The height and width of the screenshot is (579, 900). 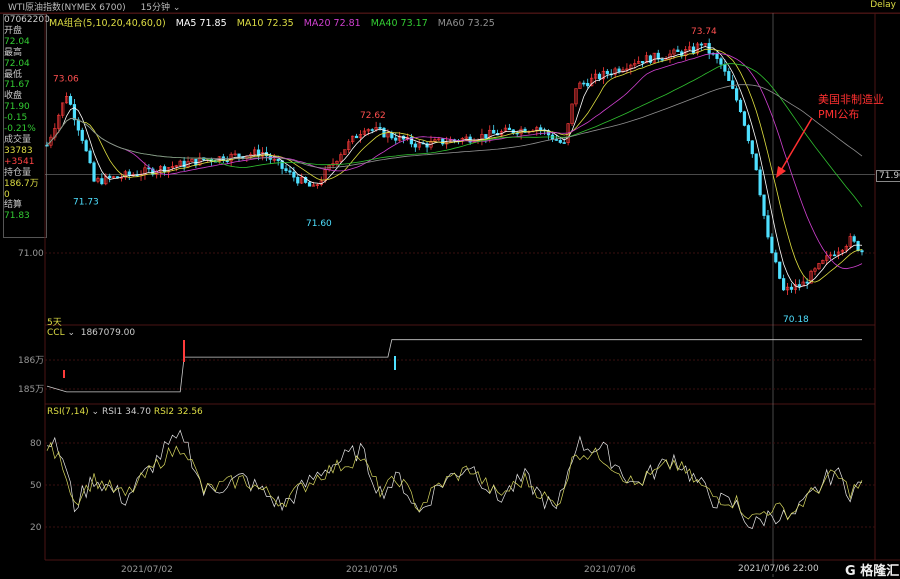 I want to click on info-label: 开盘, so click(x=13, y=30).